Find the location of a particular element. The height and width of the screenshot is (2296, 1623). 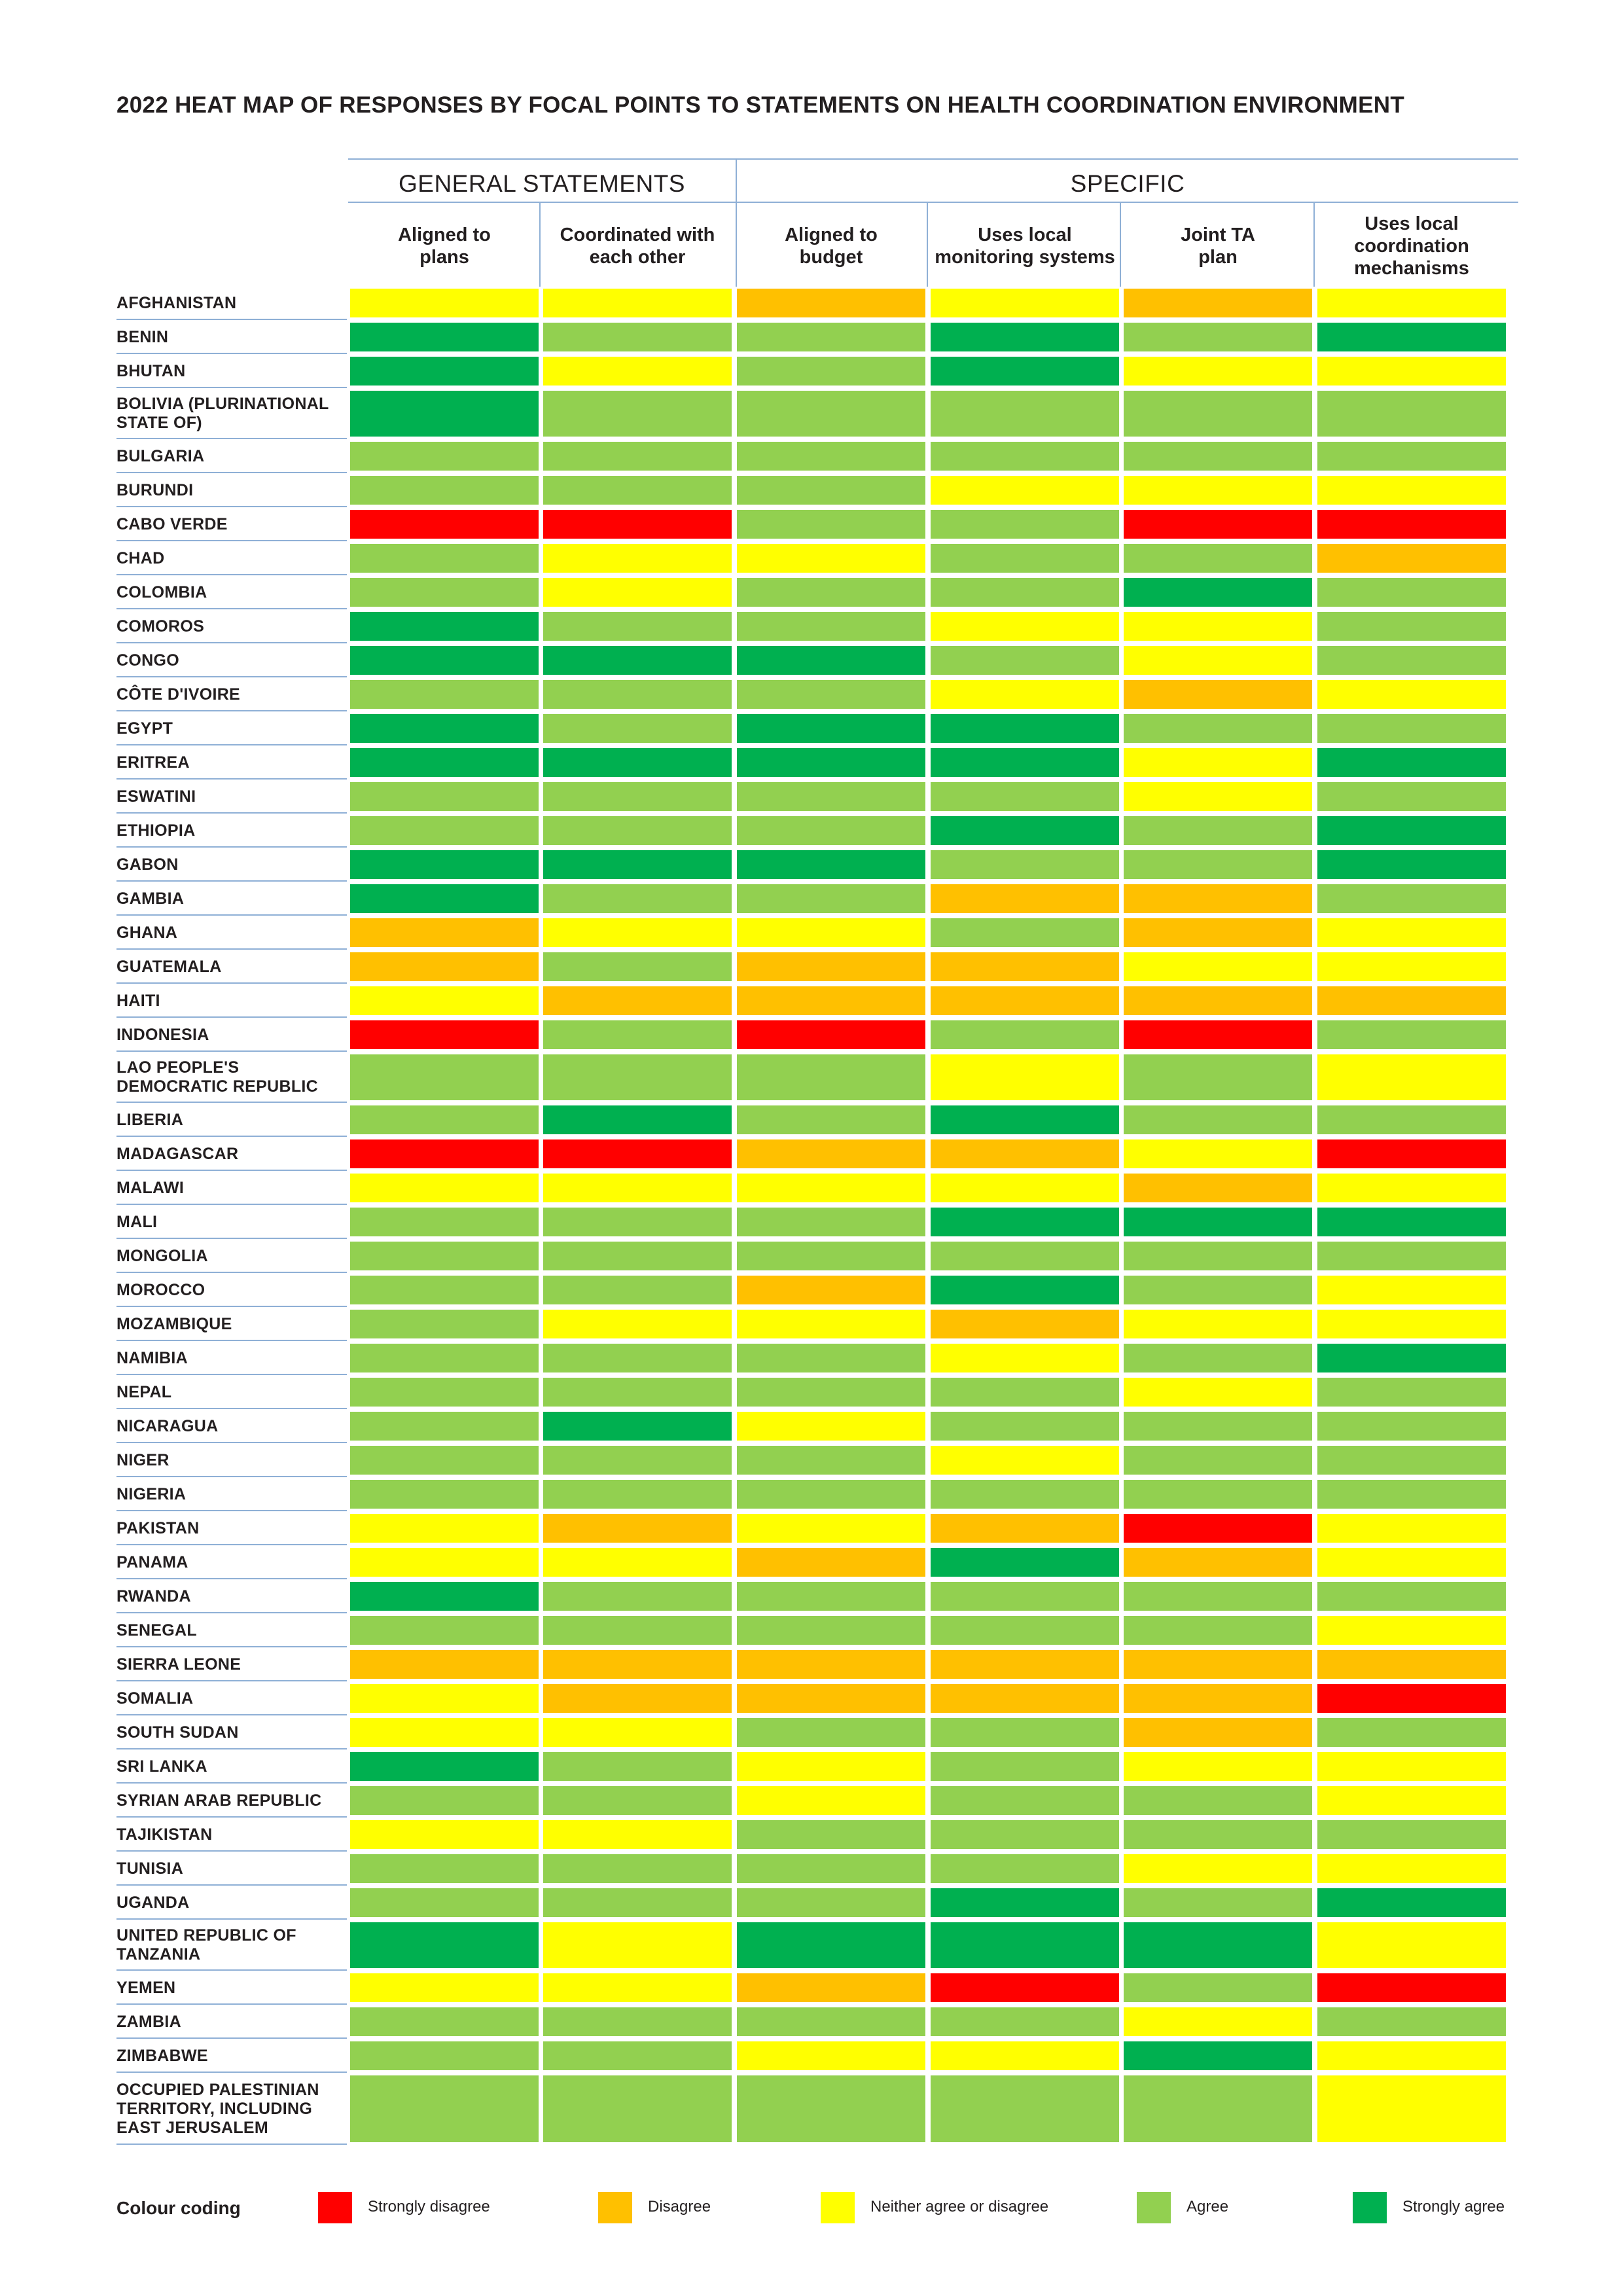

legend-label: Agree is located at coordinates (1207, 2206).